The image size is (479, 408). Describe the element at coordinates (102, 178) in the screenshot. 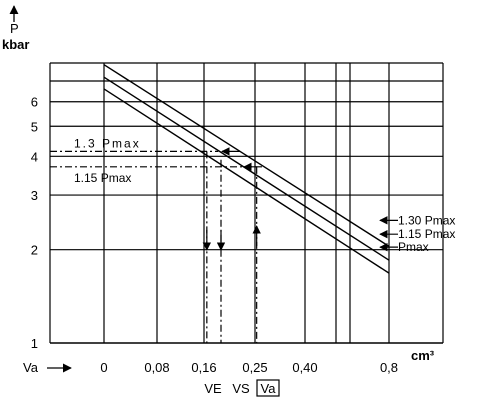

I see `reference-line-label: 1.15 Pmax` at that location.